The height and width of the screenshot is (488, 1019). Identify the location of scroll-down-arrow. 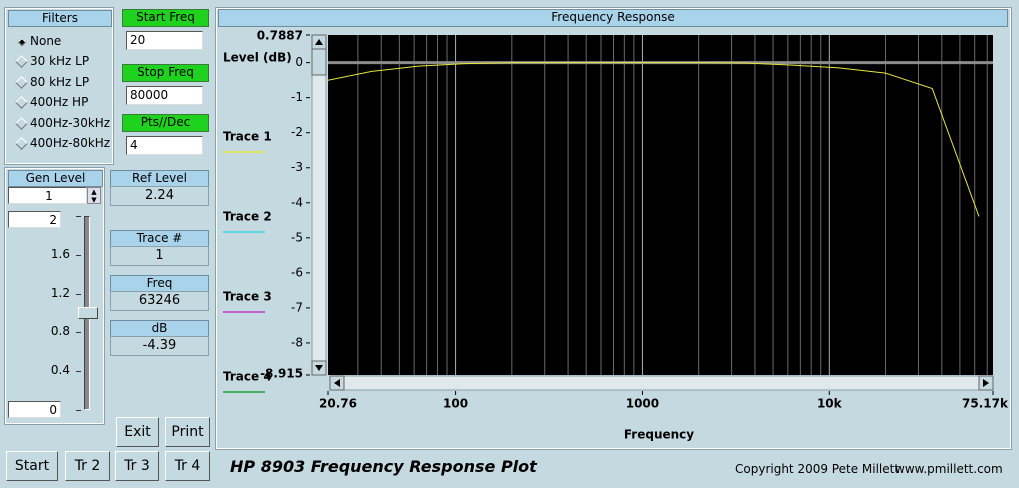
(319, 368).